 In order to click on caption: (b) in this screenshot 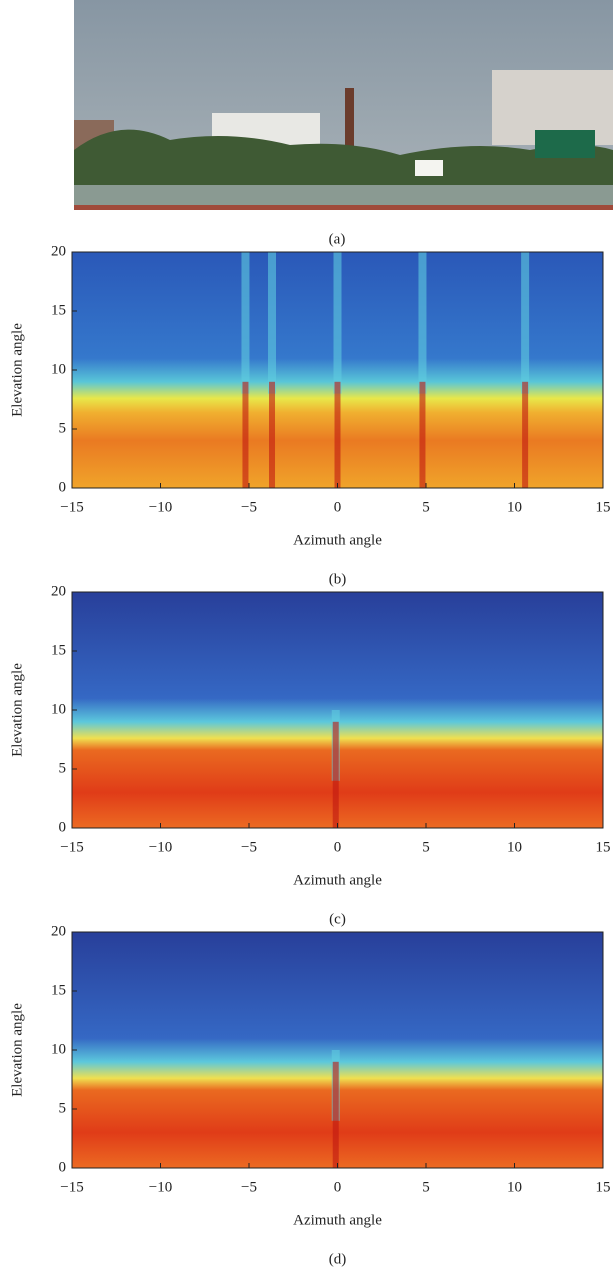, I will do `click(338, 579)`.